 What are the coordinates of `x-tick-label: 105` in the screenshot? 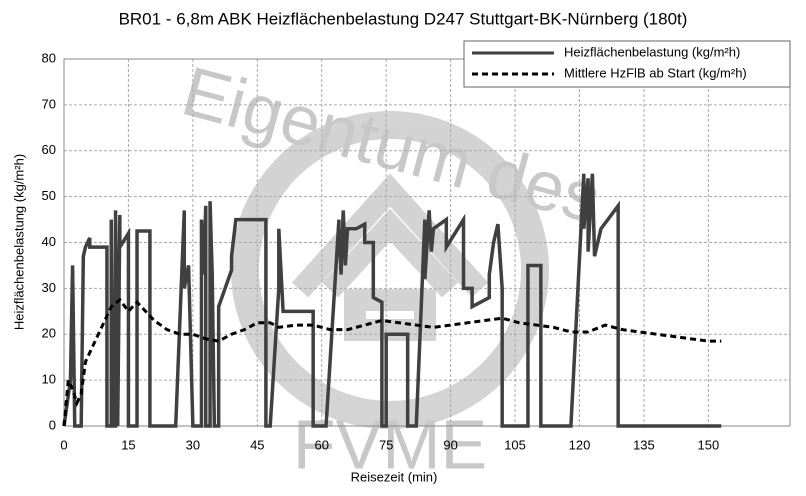 It's located at (515, 444).